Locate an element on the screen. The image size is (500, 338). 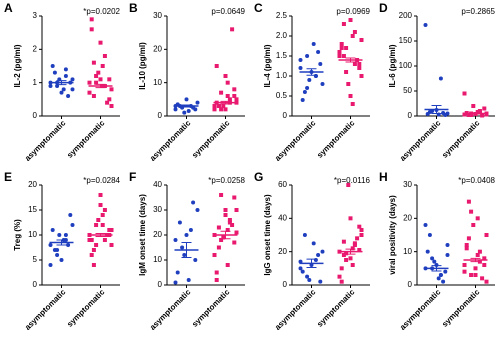
y-tick-label: 100 is located at coordinates (406, 65).